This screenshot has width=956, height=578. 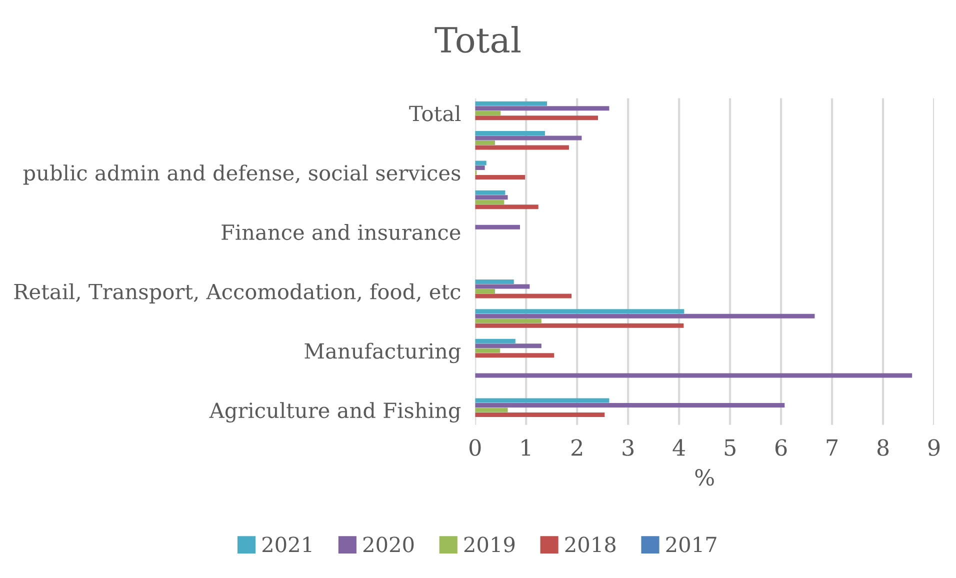 I want to click on legend-label: 2019, so click(x=489, y=544).